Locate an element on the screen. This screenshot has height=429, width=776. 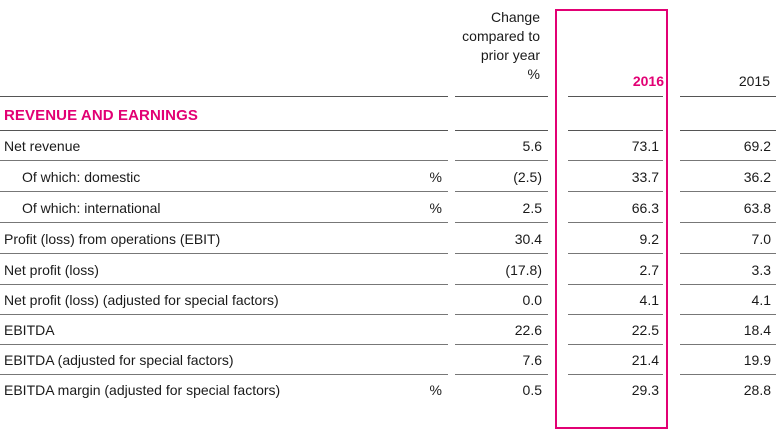
table-row: Net profit (loss) (17.8) 2.7 3.3 is located at coordinates (388, 270).